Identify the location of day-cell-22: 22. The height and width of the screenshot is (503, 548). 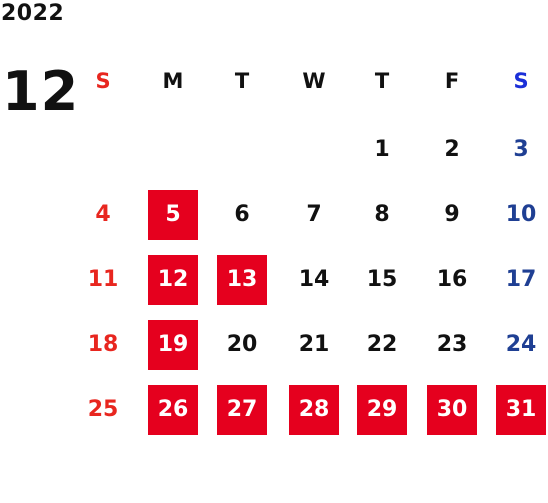
(382, 344).